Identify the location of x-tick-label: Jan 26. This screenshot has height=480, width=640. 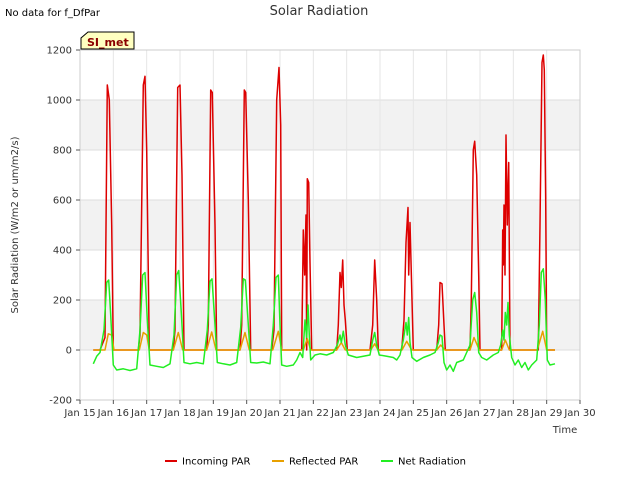
(446, 413).